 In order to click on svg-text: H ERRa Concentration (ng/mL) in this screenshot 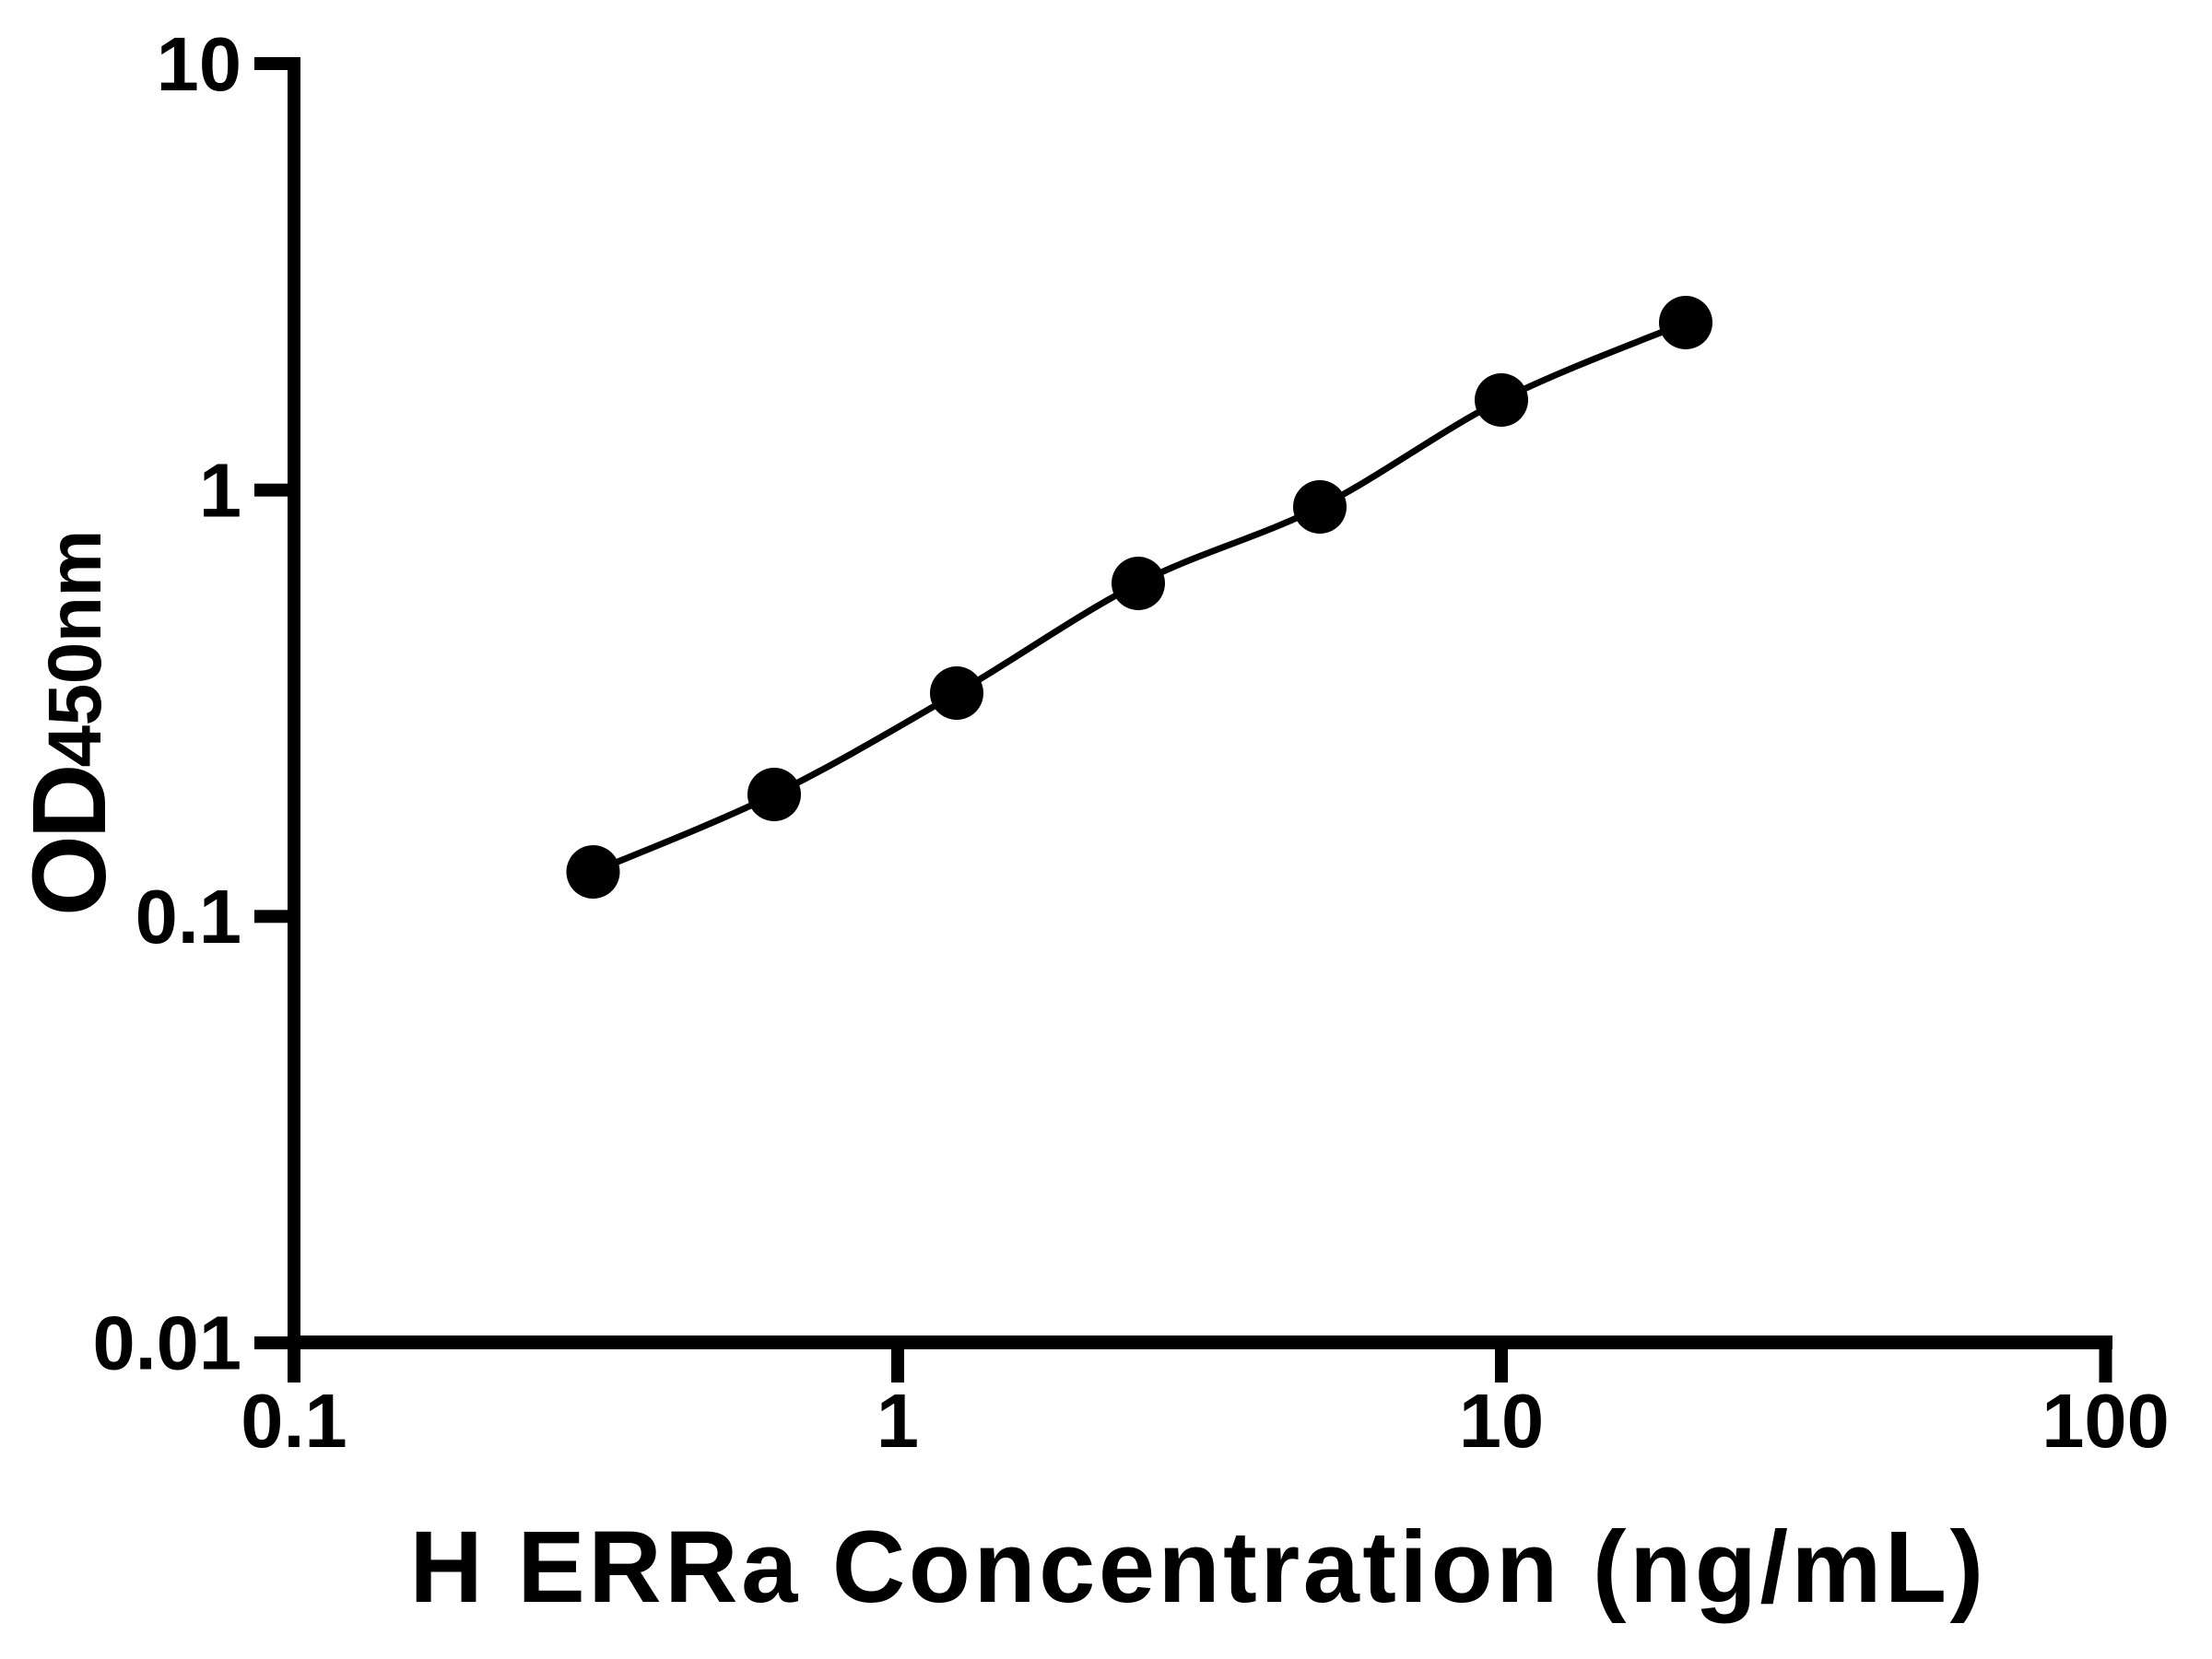, I will do `click(1197, 1567)`.